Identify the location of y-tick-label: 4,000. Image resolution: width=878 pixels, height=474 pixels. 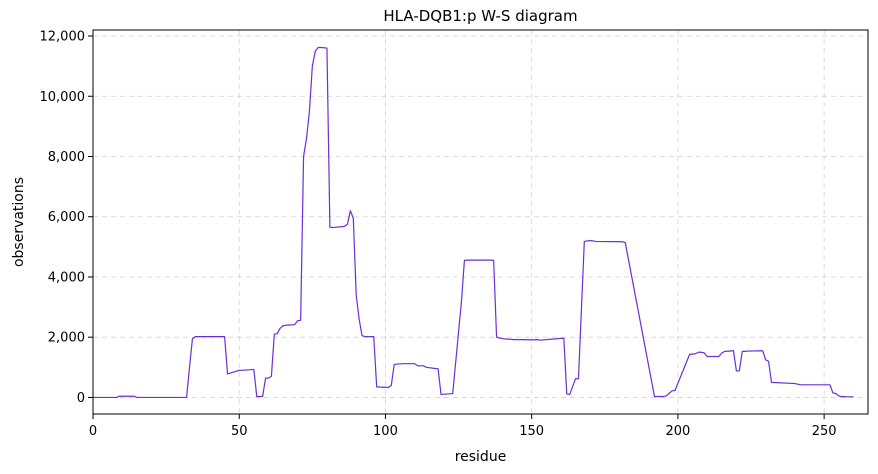
(66, 277).